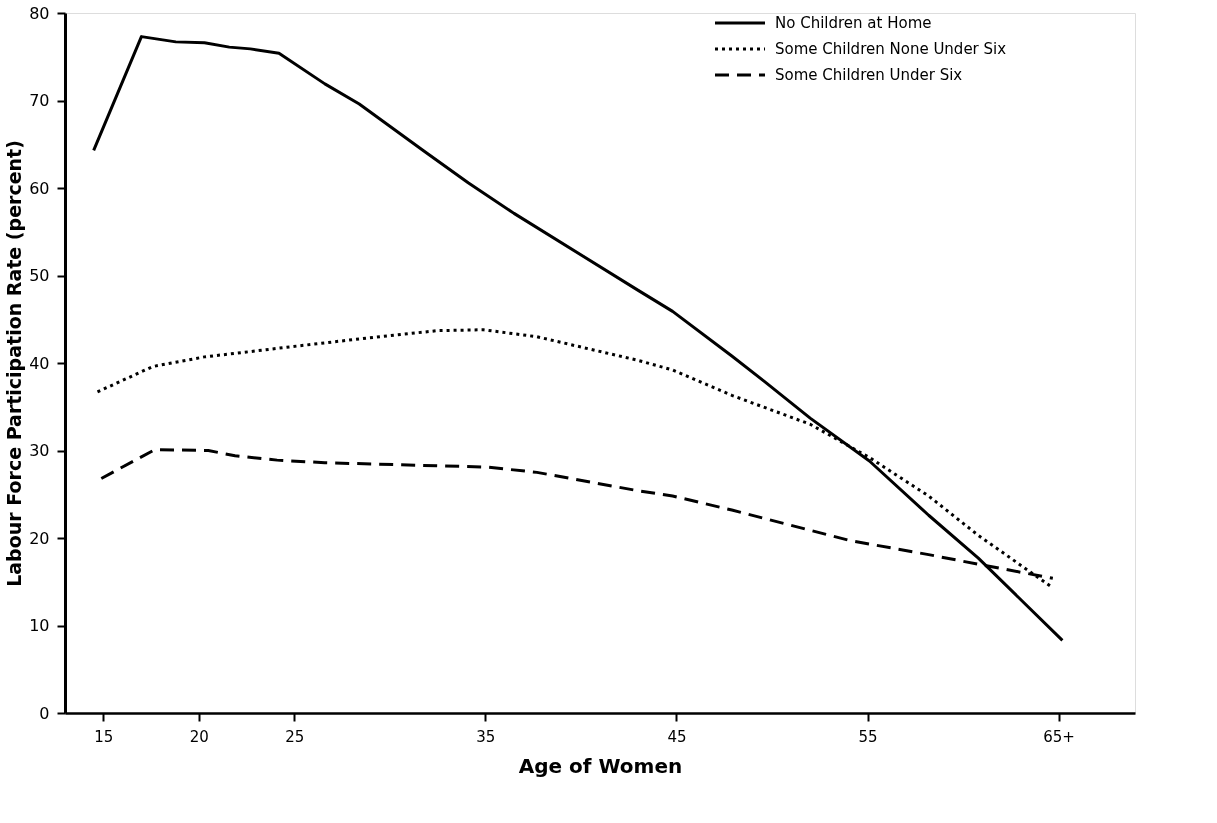  What do you see at coordinates (853, 23) in the screenshot?
I see `legend-label: No Children at Home` at bounding box center [853, 23].